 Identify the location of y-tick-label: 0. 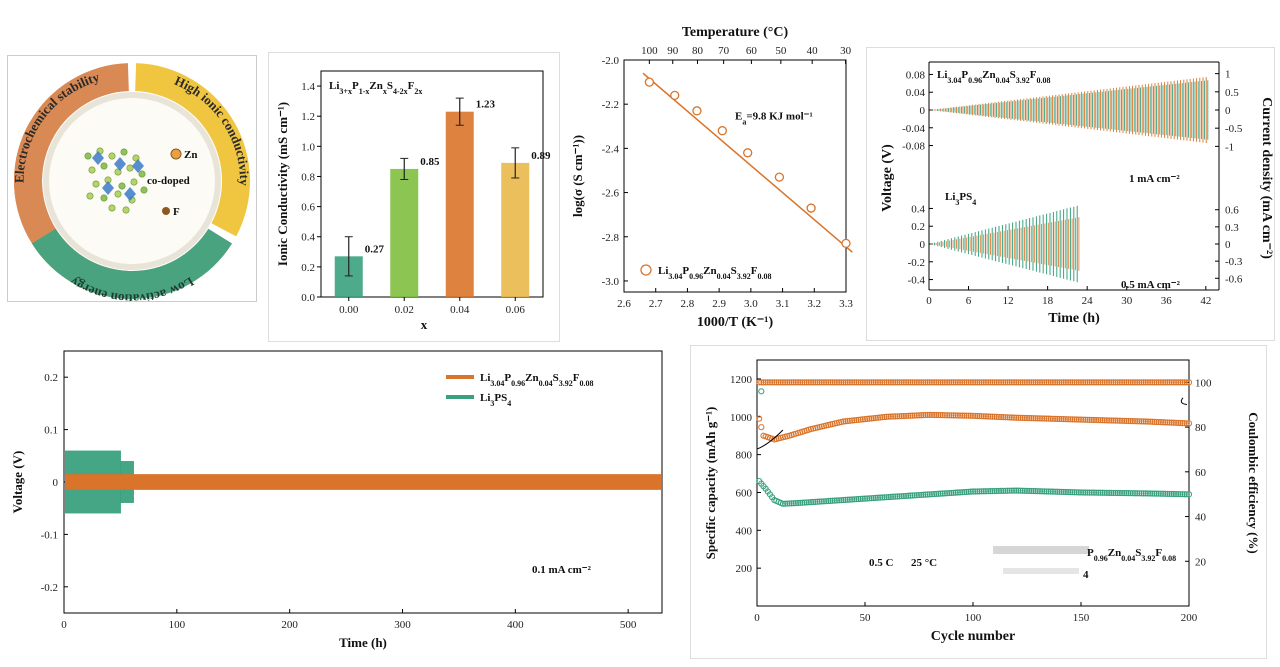
(56, 483).